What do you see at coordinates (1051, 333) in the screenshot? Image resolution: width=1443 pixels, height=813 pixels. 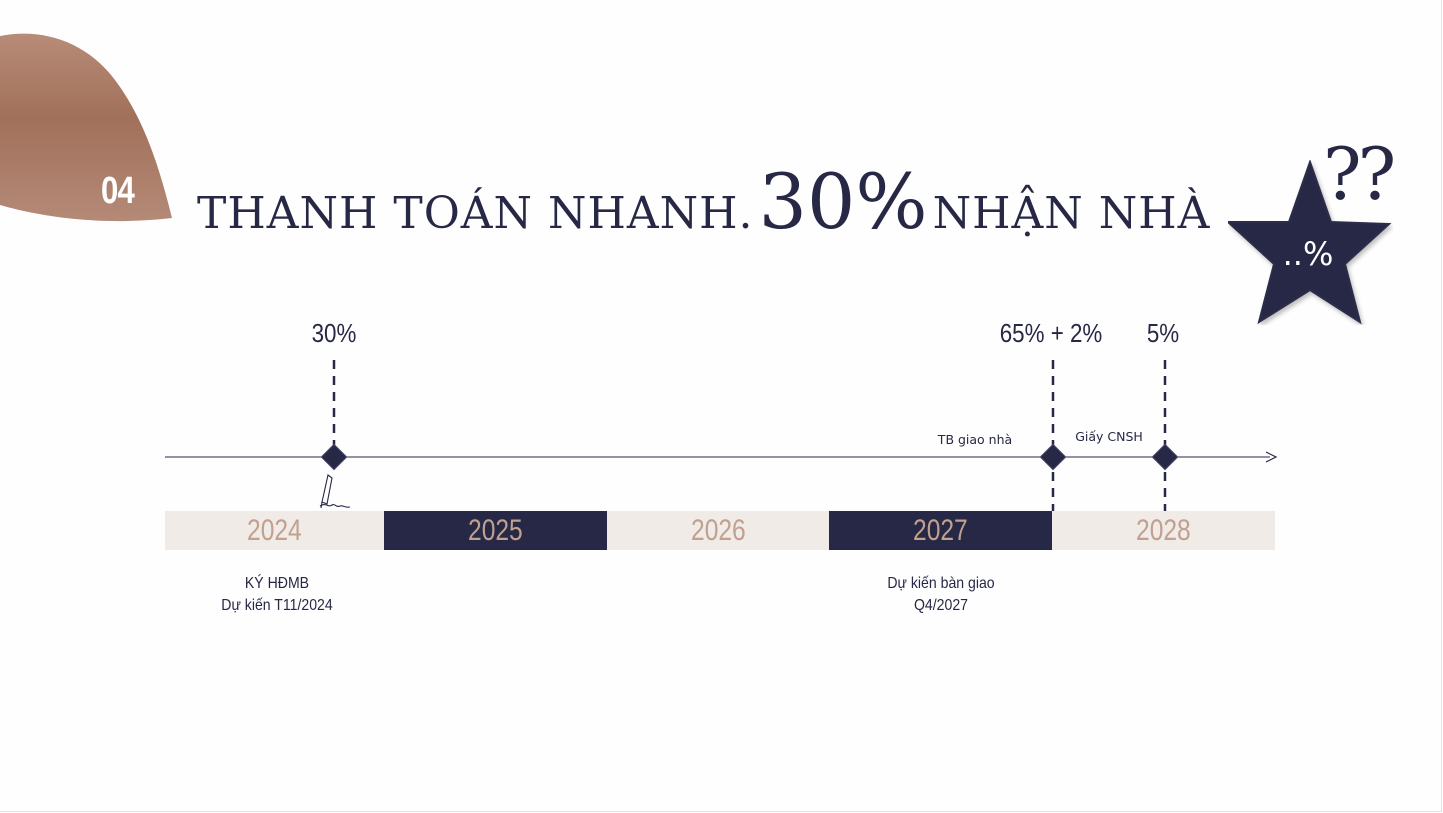 I see `milestone-percent-2: 65% + 2%` at bounding box center [1051, 333].